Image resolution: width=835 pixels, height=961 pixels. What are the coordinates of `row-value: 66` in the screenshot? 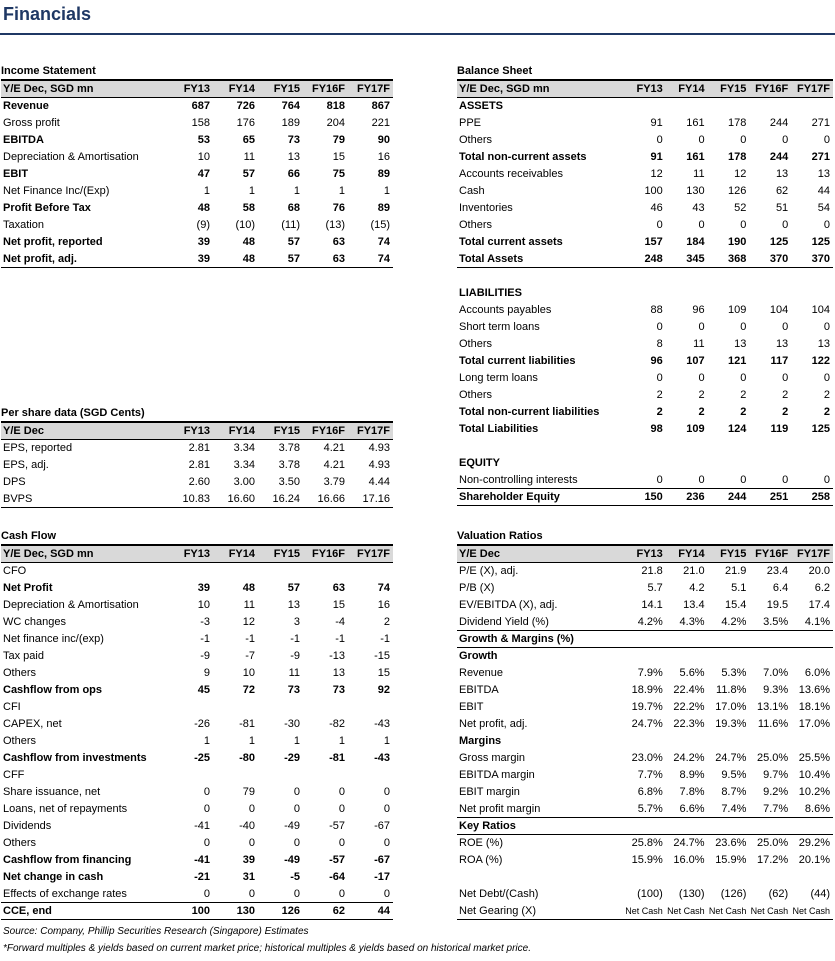 It's located at (293, 174).